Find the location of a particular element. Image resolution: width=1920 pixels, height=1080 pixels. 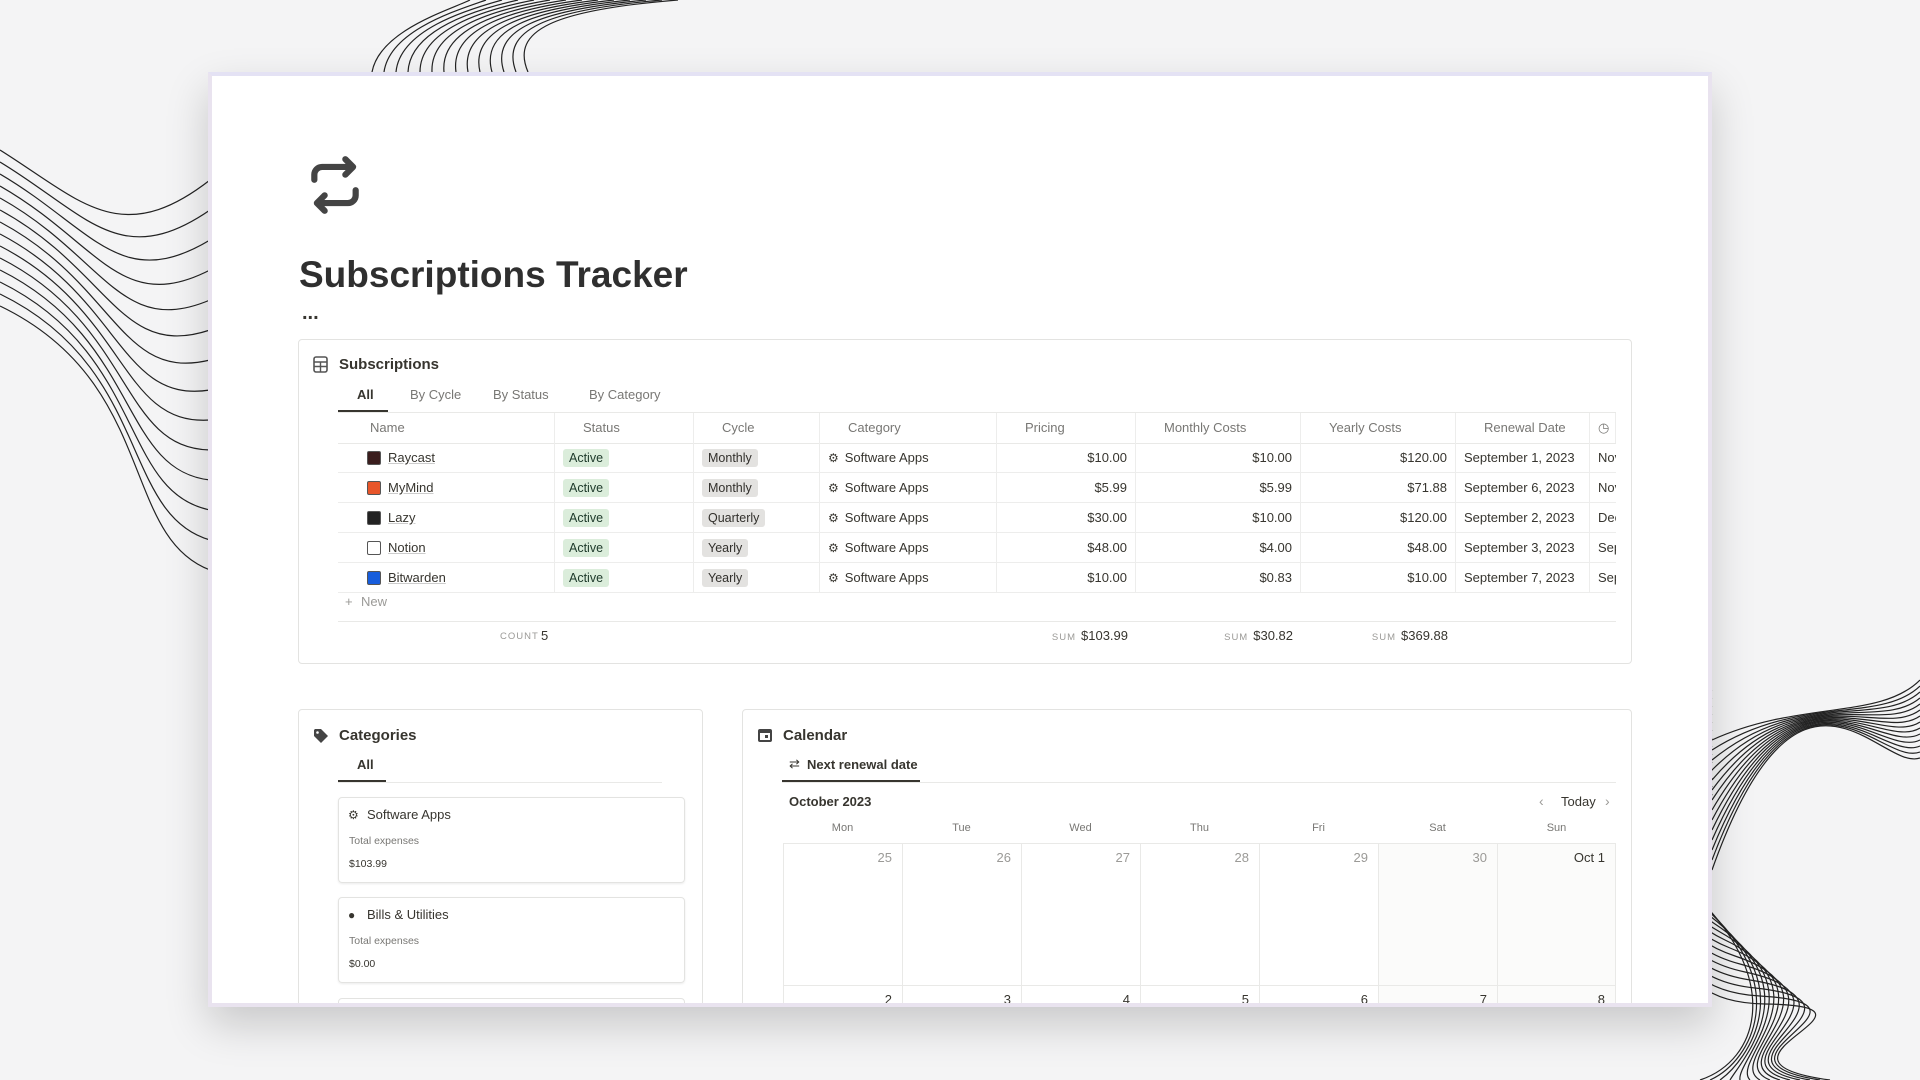

new-row-button: New is located at coordinates (374, 601).